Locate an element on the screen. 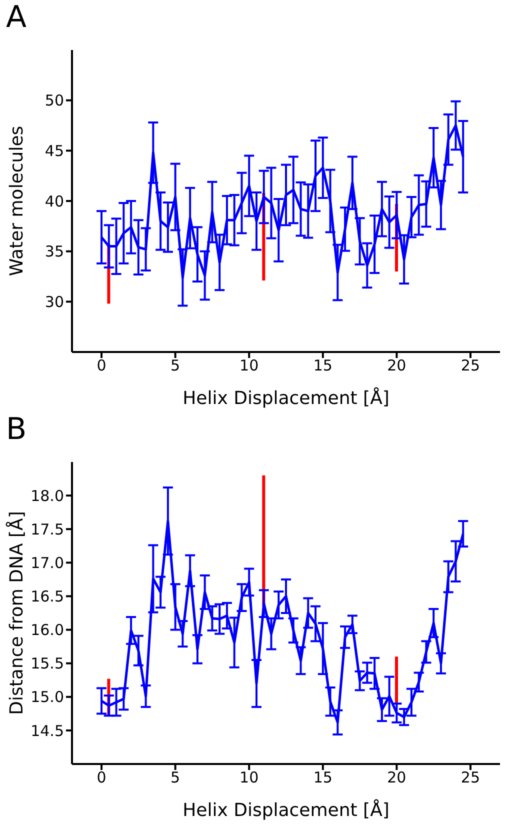 Image resolution: width=509 pixels, height=835 pixels. y-tick-label: 17.0 is located at coordinates (47, 563).